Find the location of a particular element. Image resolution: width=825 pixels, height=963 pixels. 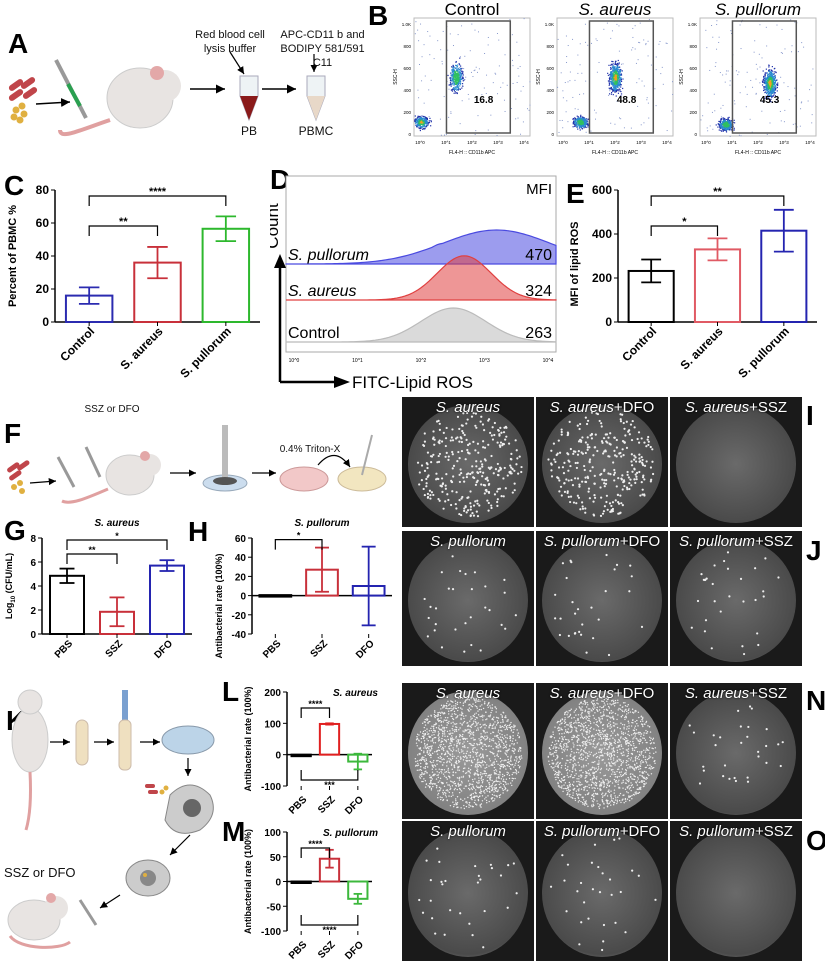

reagent-label-triton: 0.4% Triton-X is located at coordinates (310, 449).